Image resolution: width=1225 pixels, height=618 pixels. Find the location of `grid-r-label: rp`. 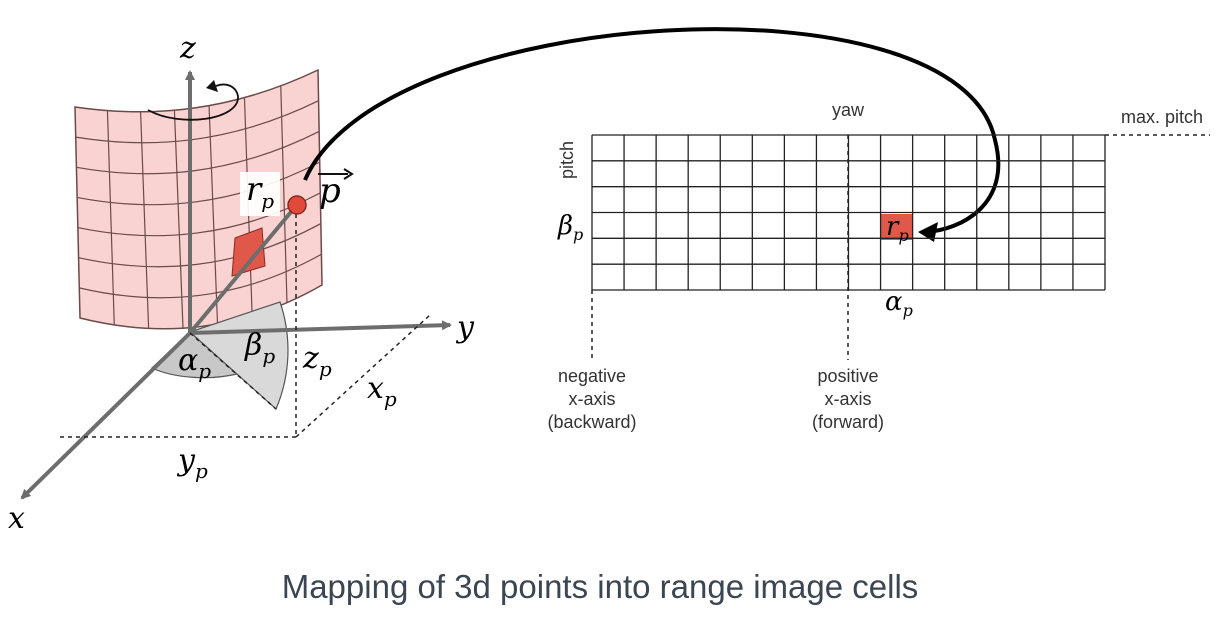

grid-r-label: rp is located at coordinates (897, 228).